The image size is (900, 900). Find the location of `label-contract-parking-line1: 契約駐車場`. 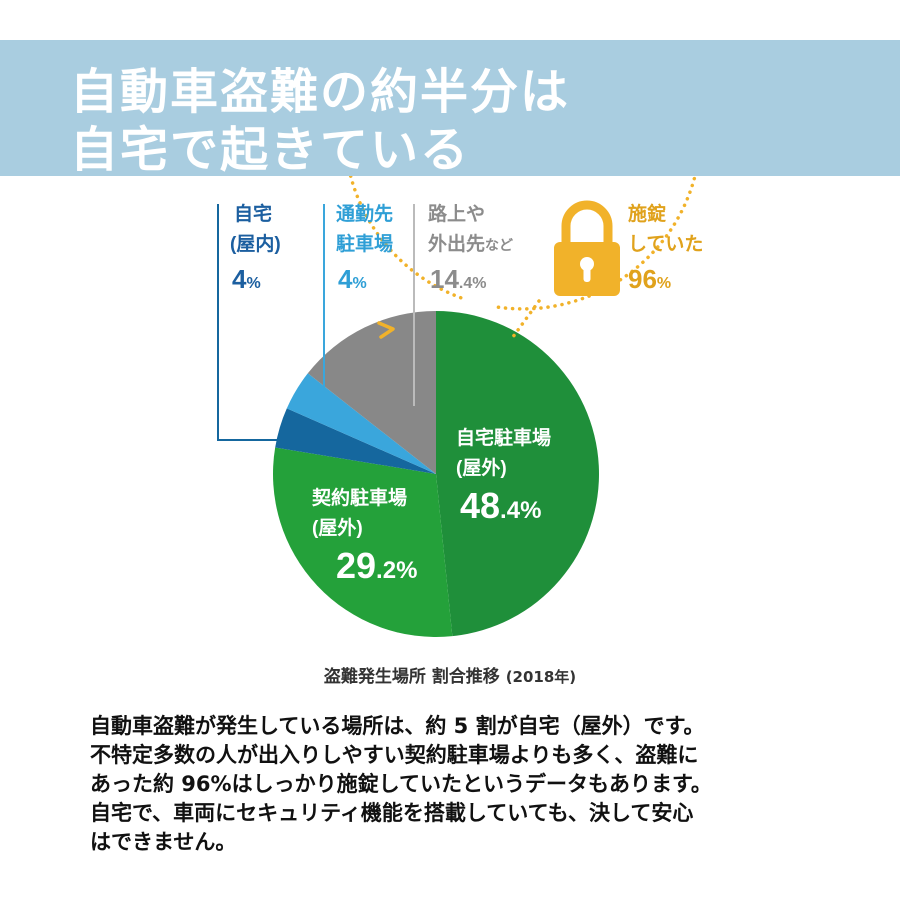

label-contract-parking-line1: 契約駐車場 is located at coordinates (359, 497).